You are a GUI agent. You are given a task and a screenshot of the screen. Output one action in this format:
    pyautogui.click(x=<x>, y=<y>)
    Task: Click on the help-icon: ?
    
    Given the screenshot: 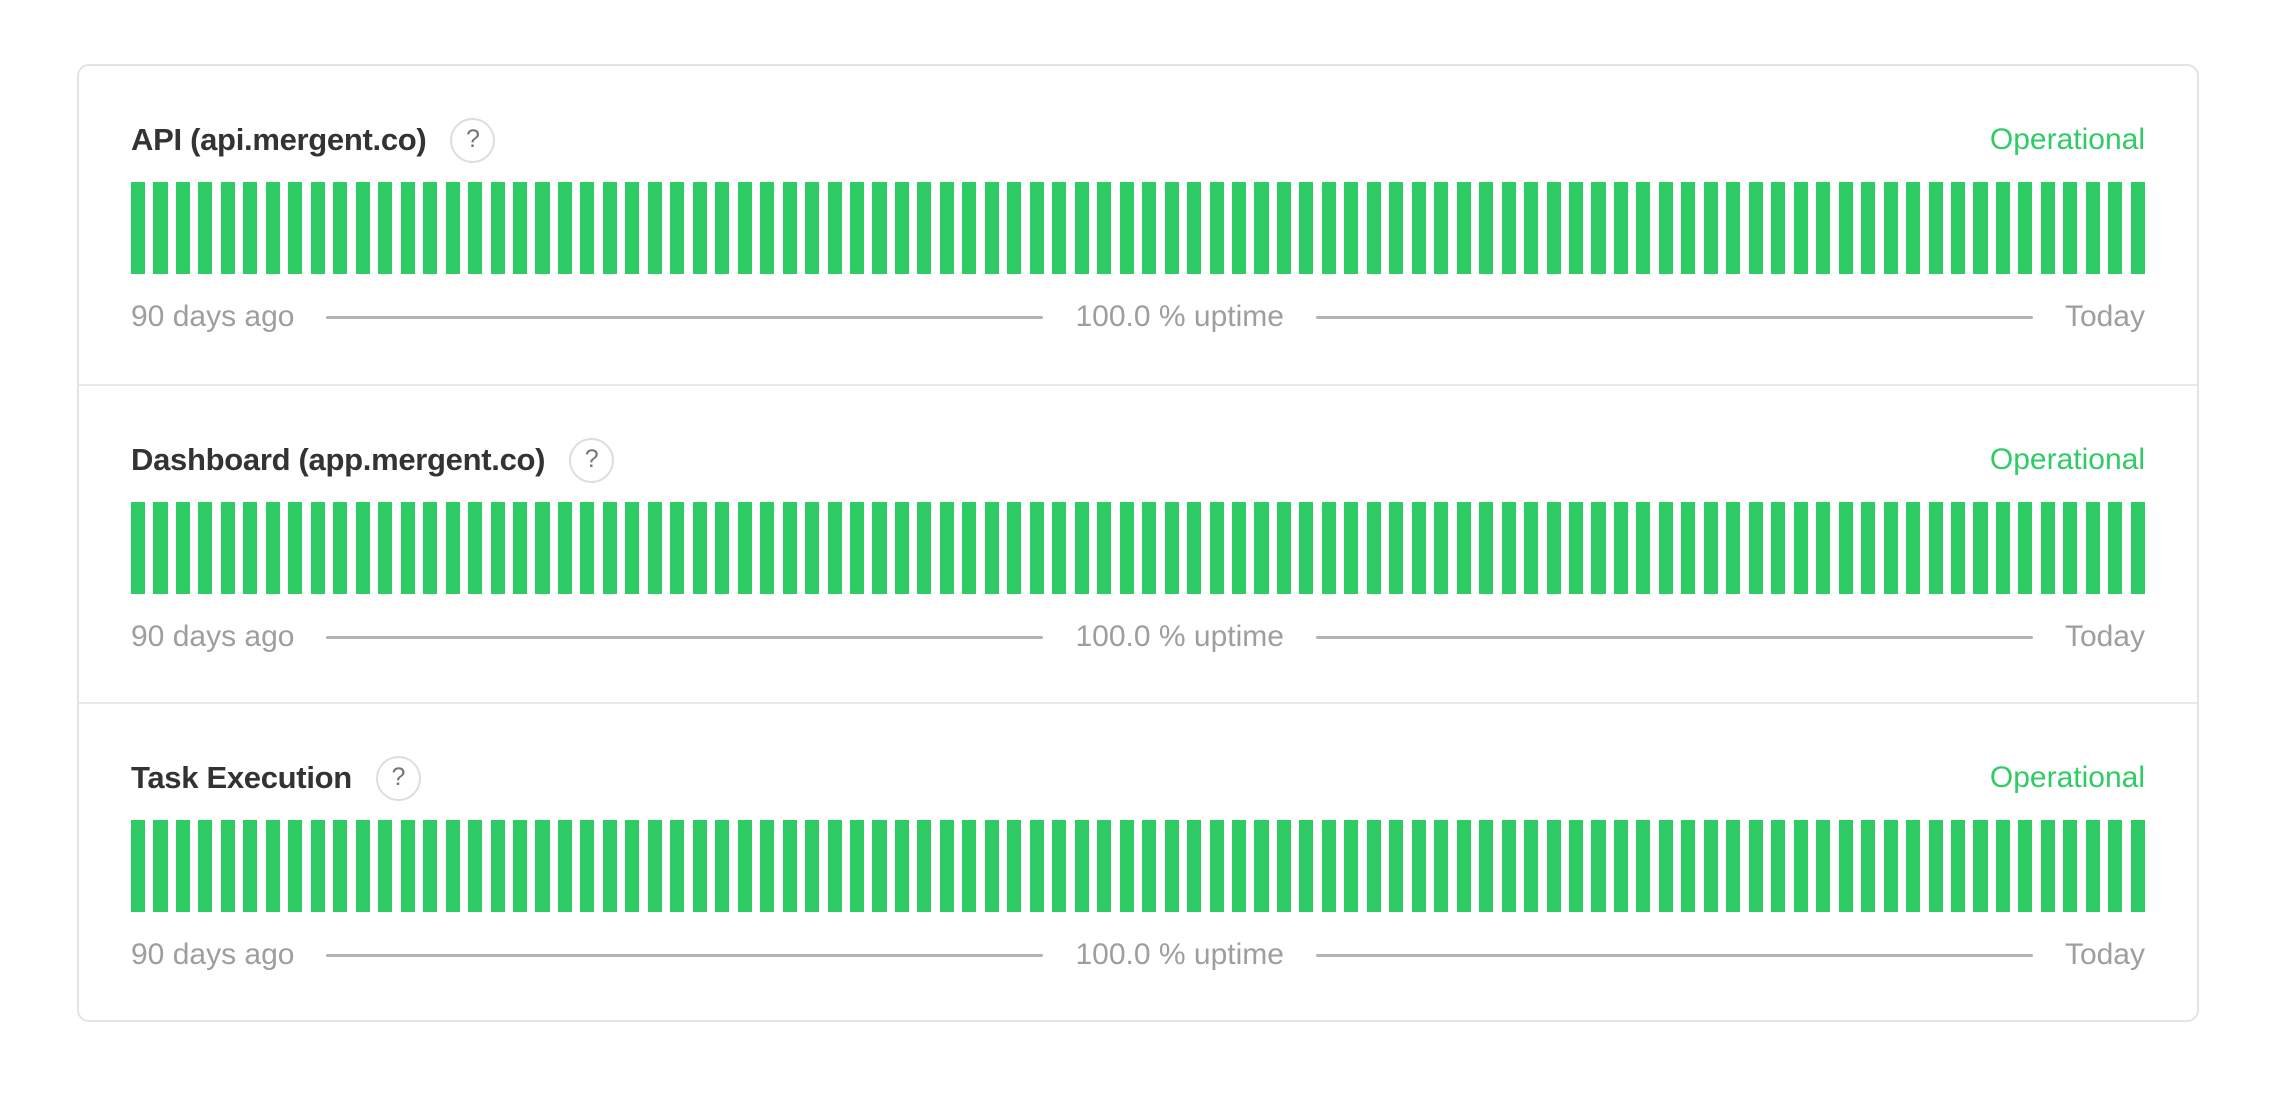 What is the action you would take?
    pyautogui.click(x=473, y=140)
    